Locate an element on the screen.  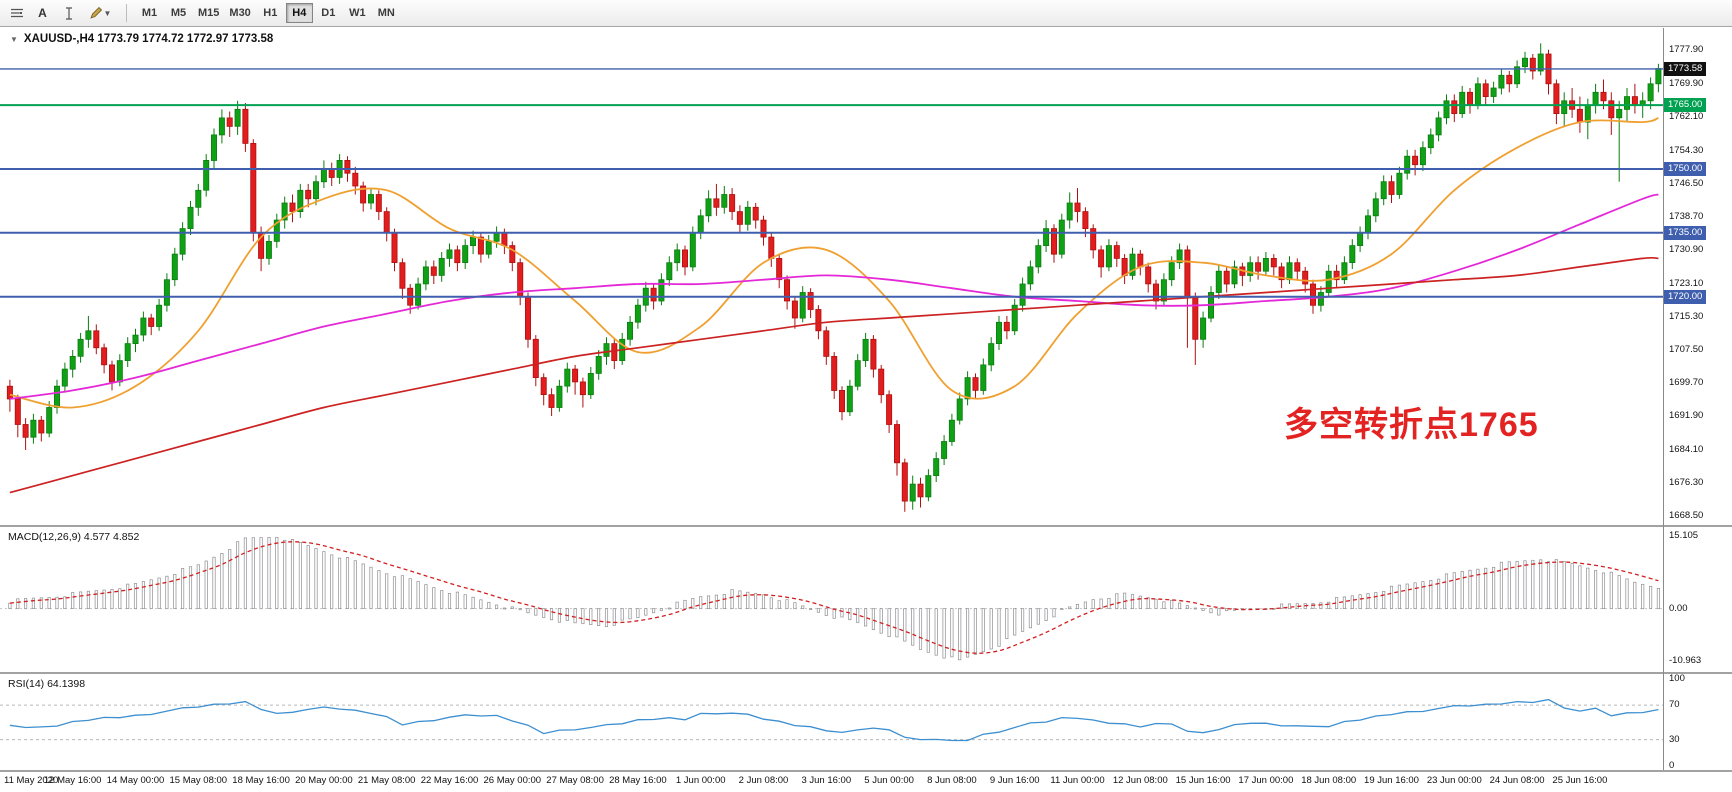
time-axis-label: 1 Jun 00:00 is located at coordinates (700, 780).